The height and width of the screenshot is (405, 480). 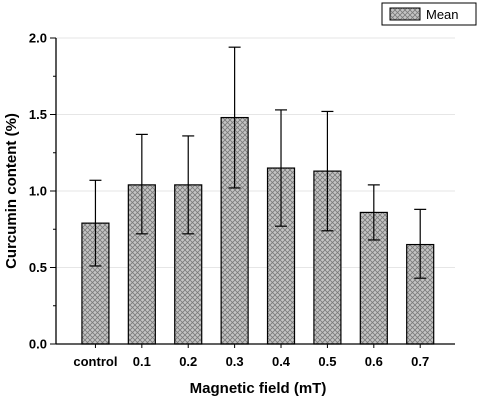 What do you see at coordinates (327, 361) in the screenshot?
I see `x-tick-label: 0.5` at bounding box center [327, 361].